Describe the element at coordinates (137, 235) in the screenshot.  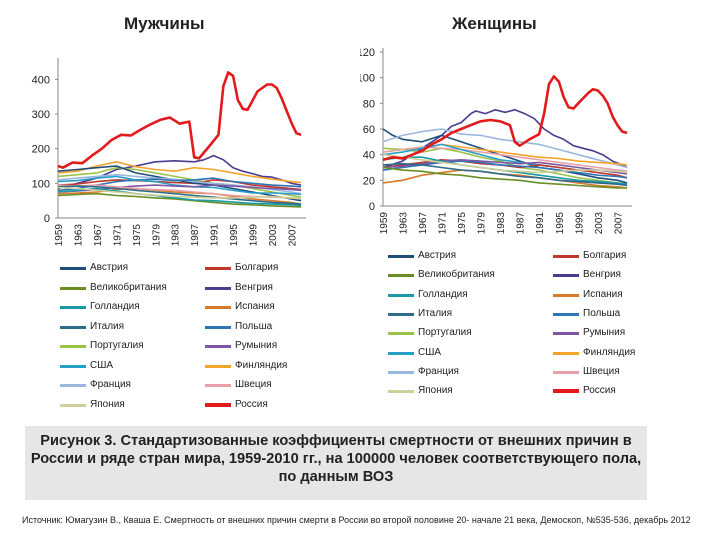
I see `men-x-tick-label: 1975` at that location.